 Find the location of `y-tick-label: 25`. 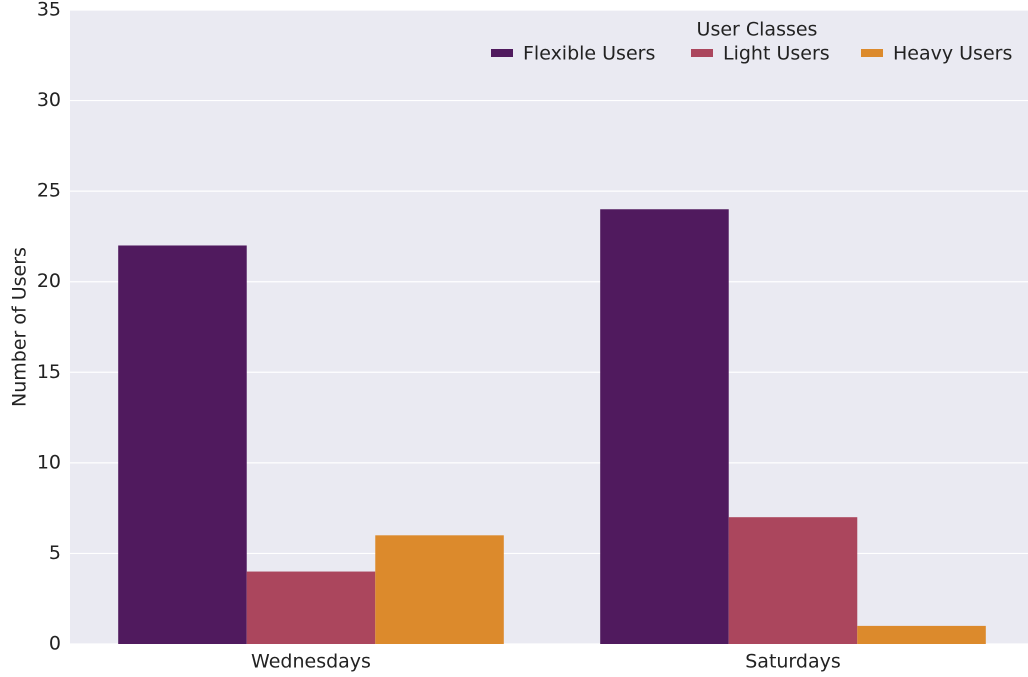

y-tick-label: 25 is located at coordinates (49, 191).